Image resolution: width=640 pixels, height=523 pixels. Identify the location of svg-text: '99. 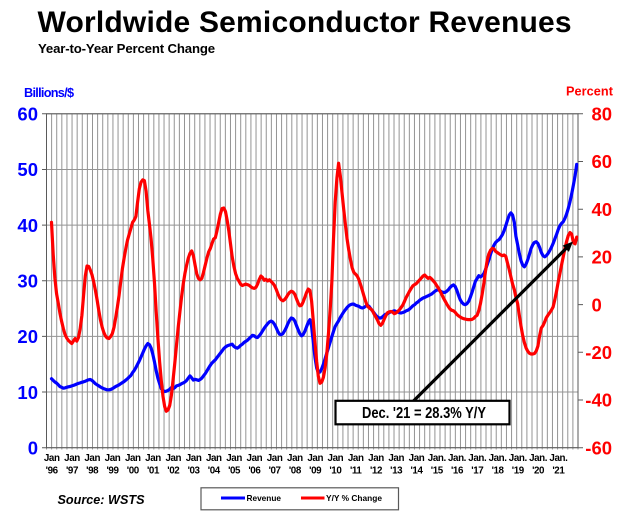
(112, 470).